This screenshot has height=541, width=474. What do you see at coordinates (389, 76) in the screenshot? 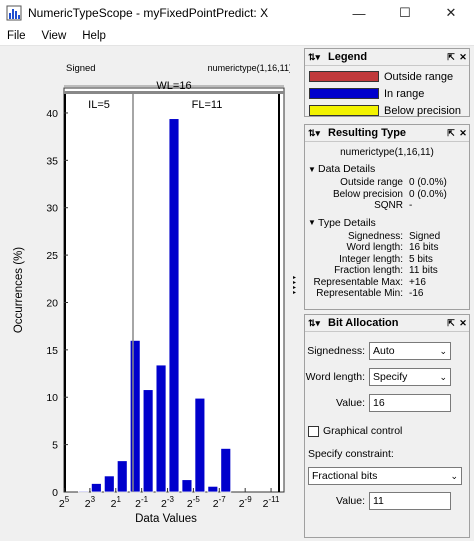
I see `legend-item-outside-range: Outside range` at bounding box center [389, 76].